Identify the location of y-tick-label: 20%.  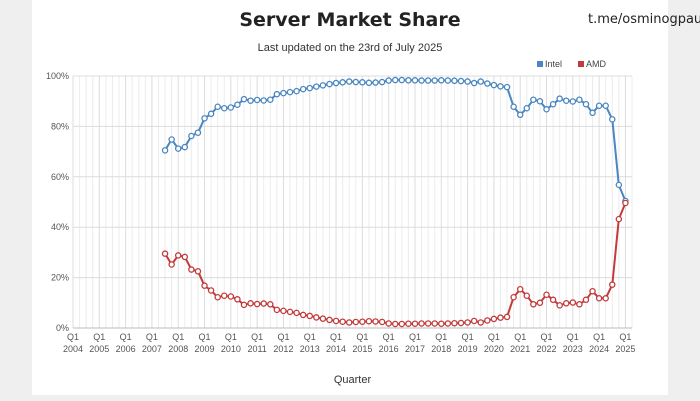
(60, 278).